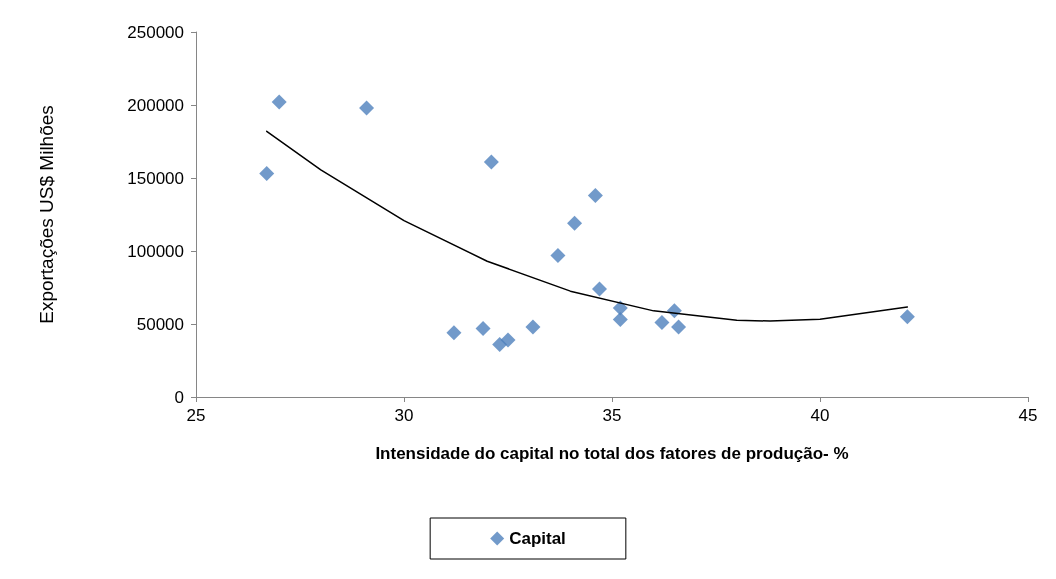  What do you see at coordinates (1028, 415) in the screenshot?
I see `x-tick-label: 45` at bounding box center [1028, 415].